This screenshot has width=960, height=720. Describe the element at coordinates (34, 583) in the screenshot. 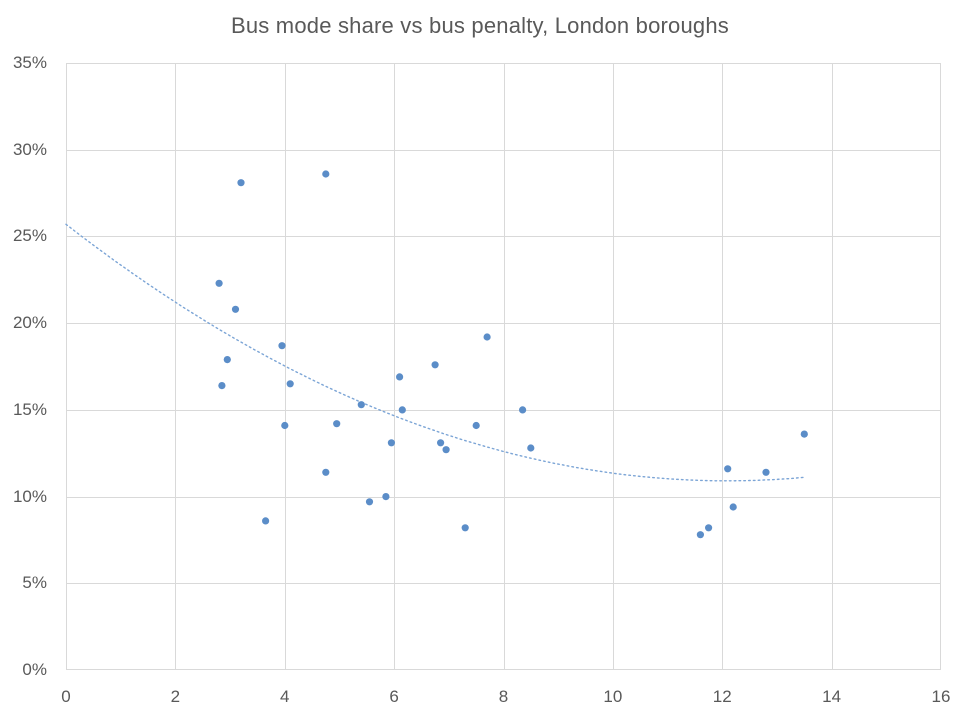

I see `y-tick-label: 5%` at that location.